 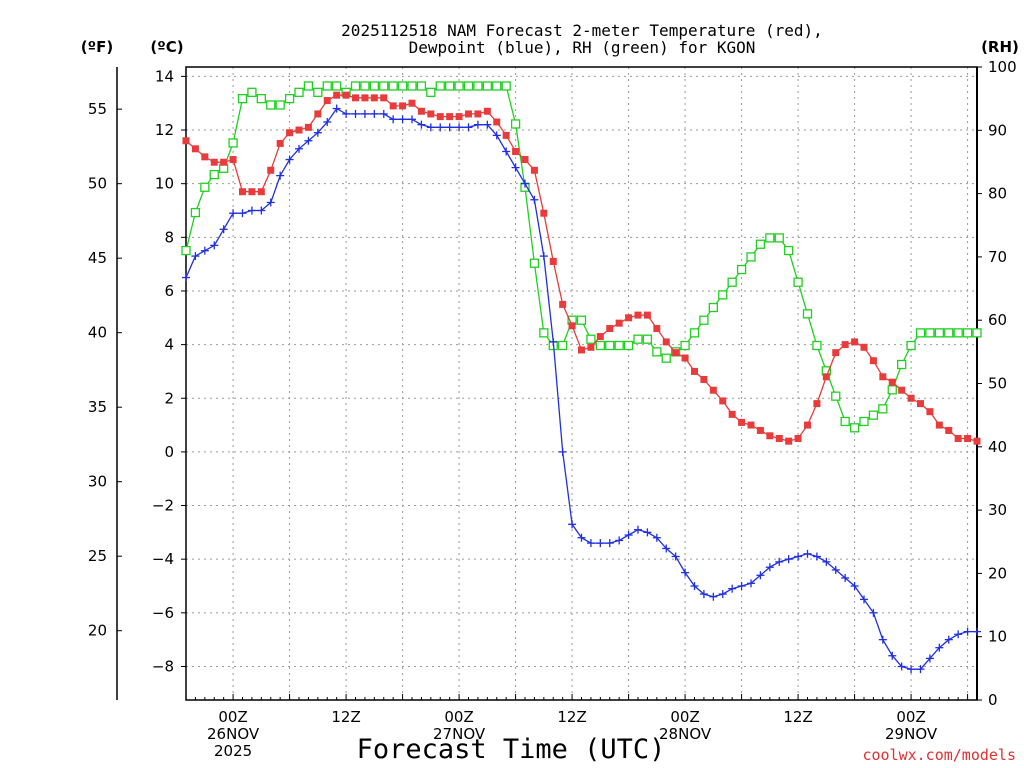 I want to click on celsius-tick-label: 2, so click(x=169, y=398).